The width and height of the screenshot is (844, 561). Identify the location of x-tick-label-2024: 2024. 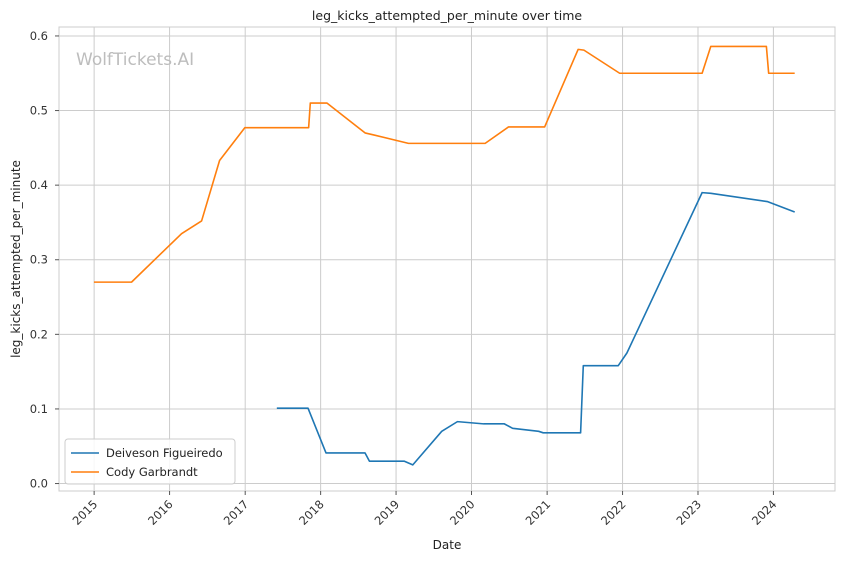
(764, 512).